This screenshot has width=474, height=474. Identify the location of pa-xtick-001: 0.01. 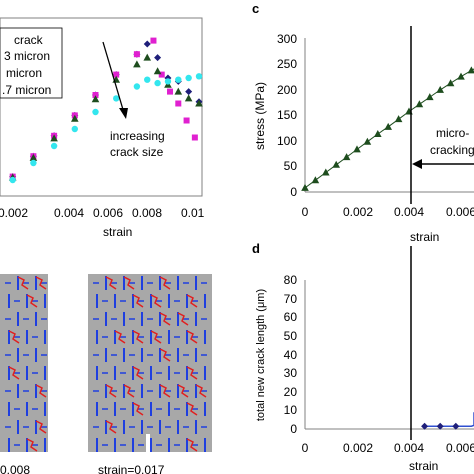
(193, 213).